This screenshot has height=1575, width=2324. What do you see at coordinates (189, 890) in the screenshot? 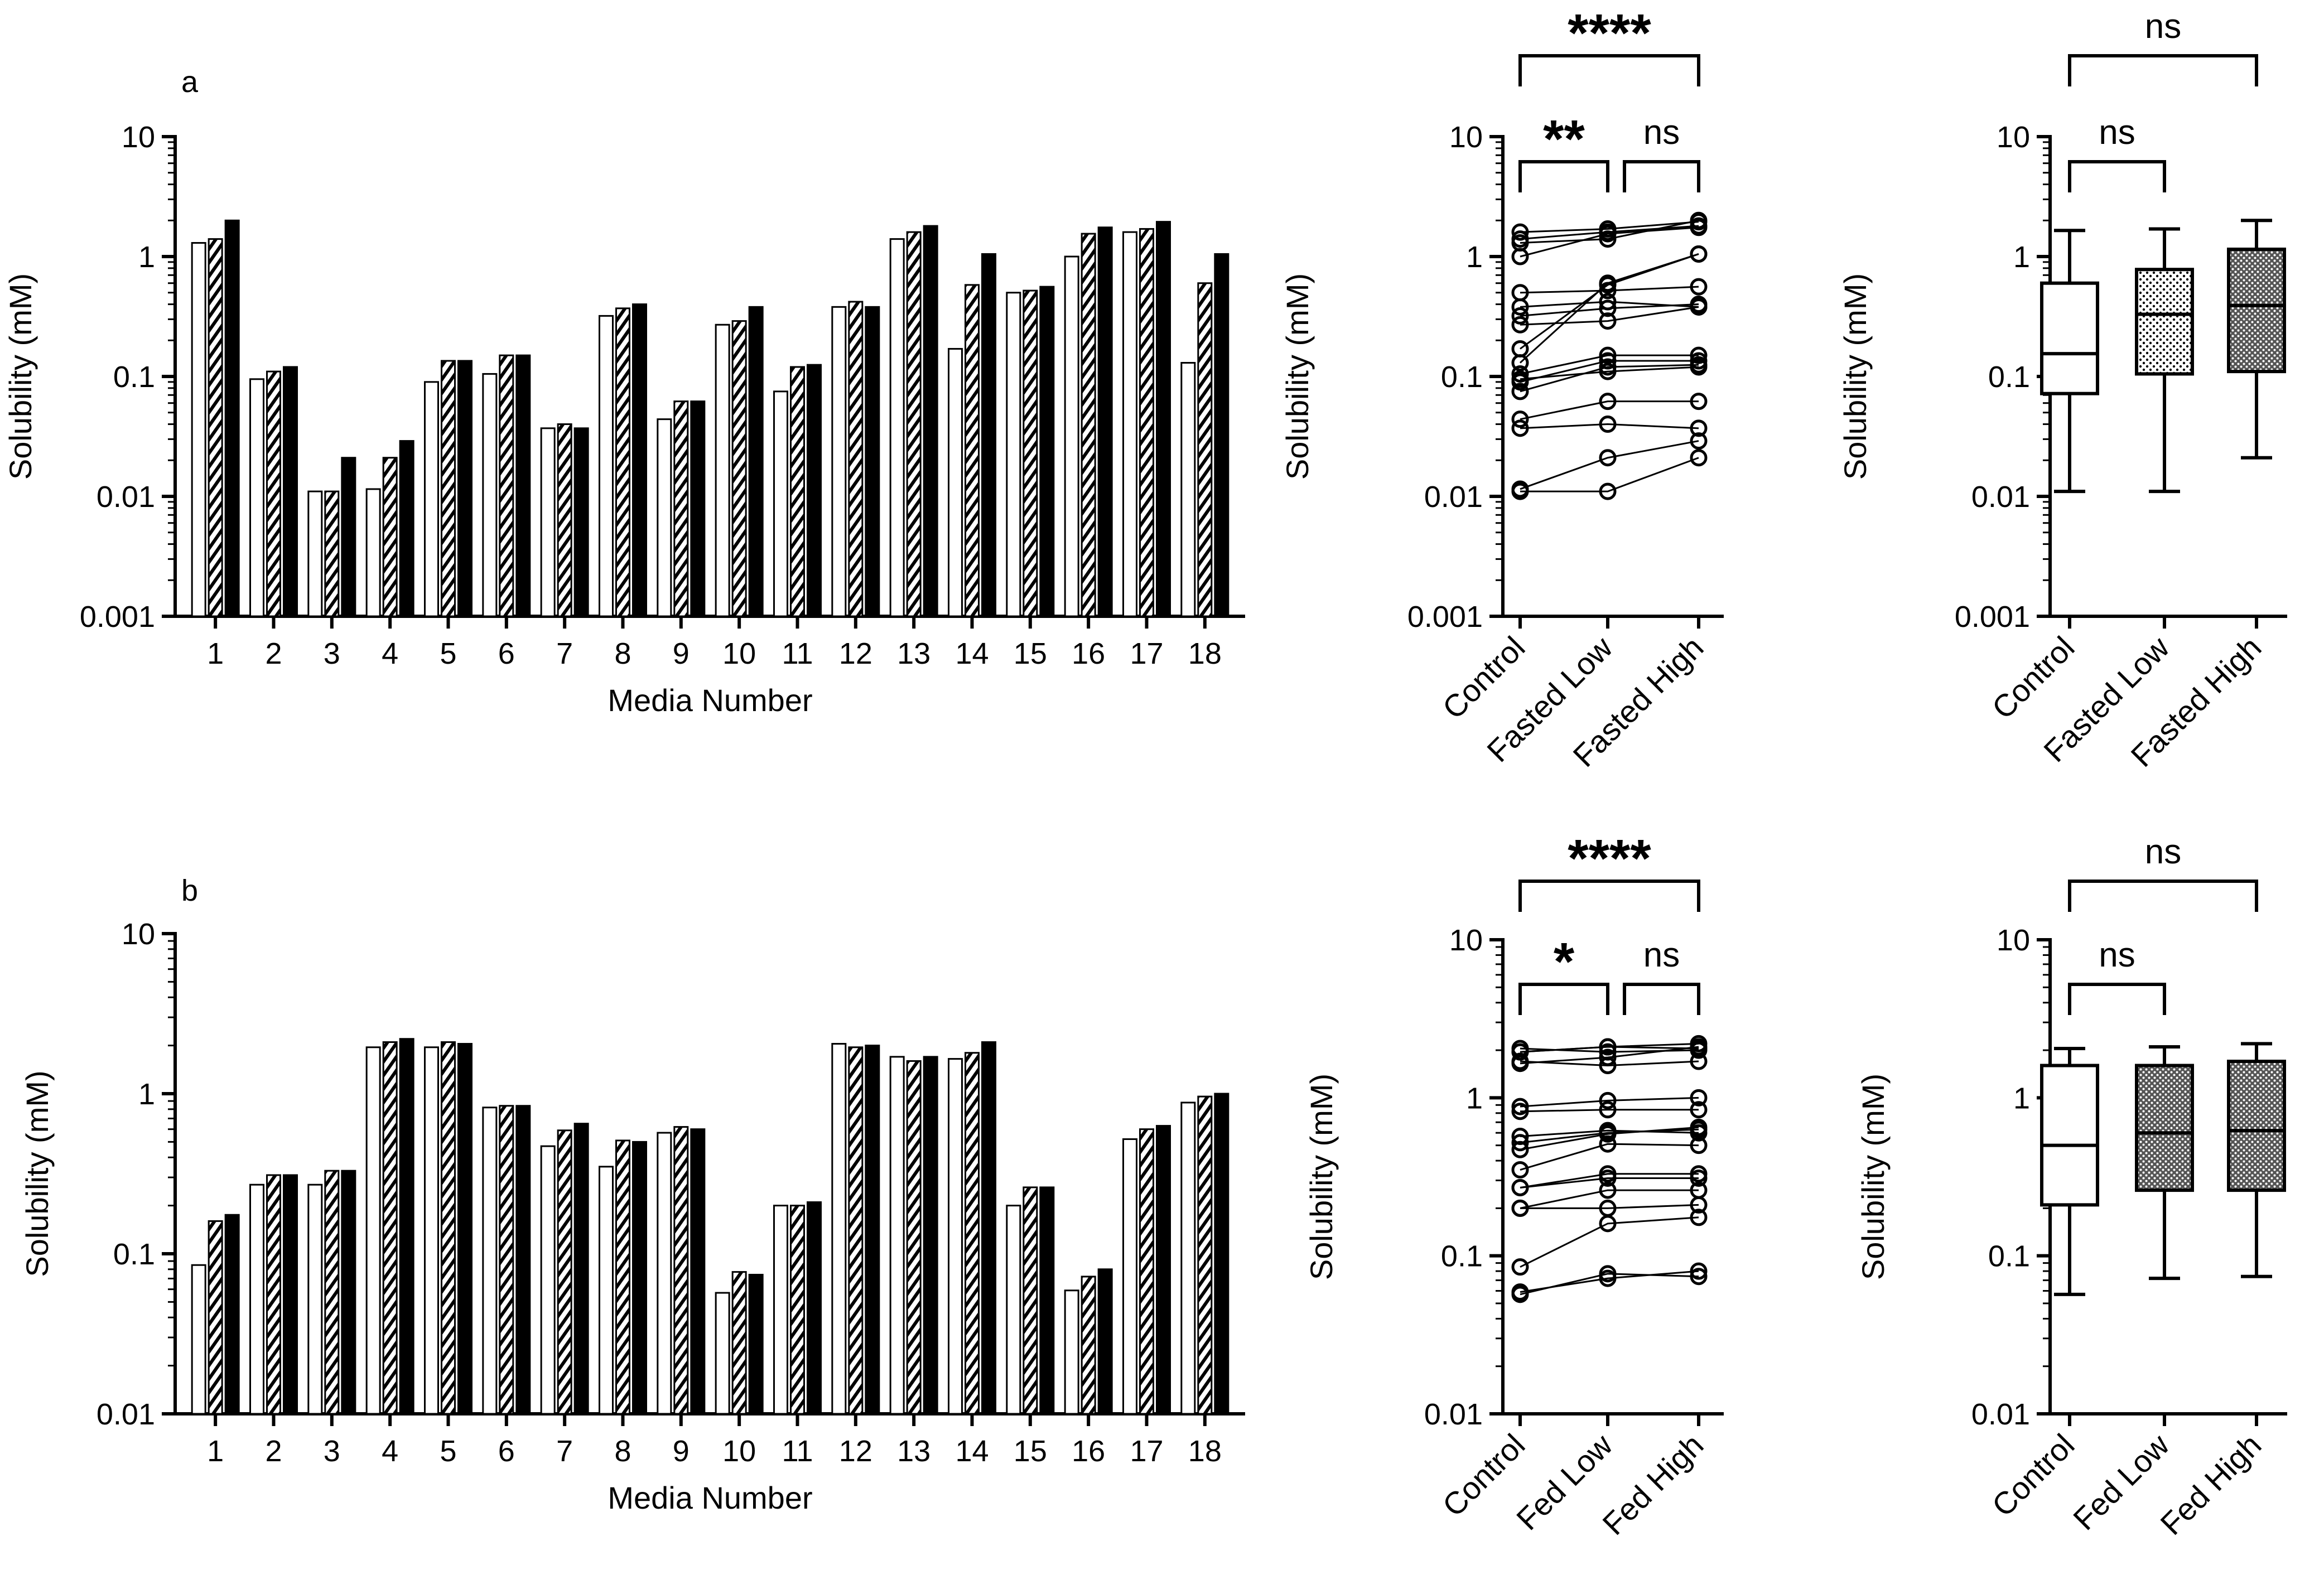
I see `panel-letter: b` at bounding box center [189, 890].